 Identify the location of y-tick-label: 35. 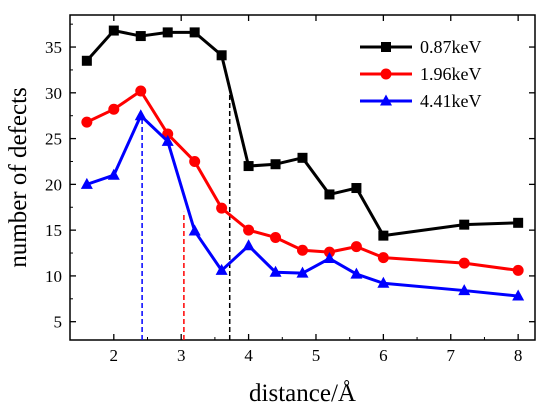
(53, 47).